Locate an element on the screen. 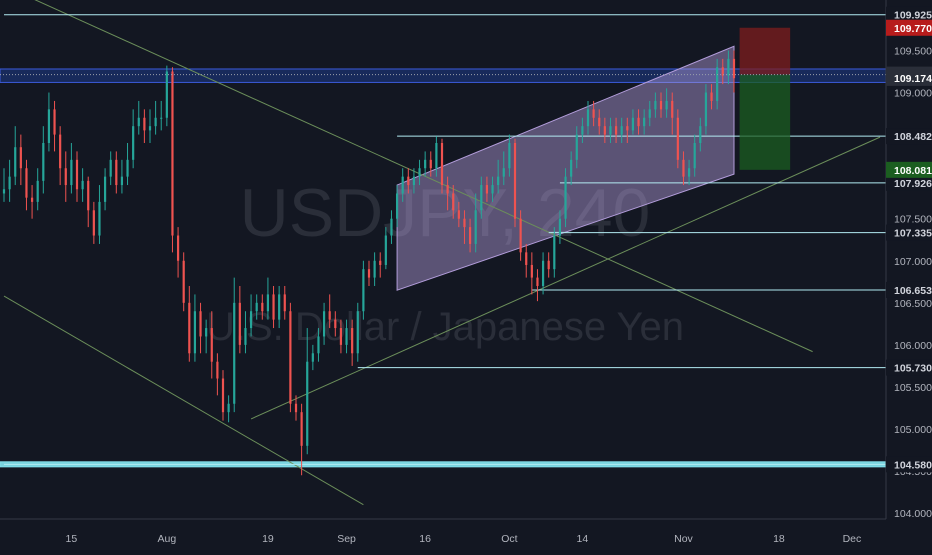 This screenshot has height=555, width=932. x-tick-label: 14 is located at coordinates (583, 539).